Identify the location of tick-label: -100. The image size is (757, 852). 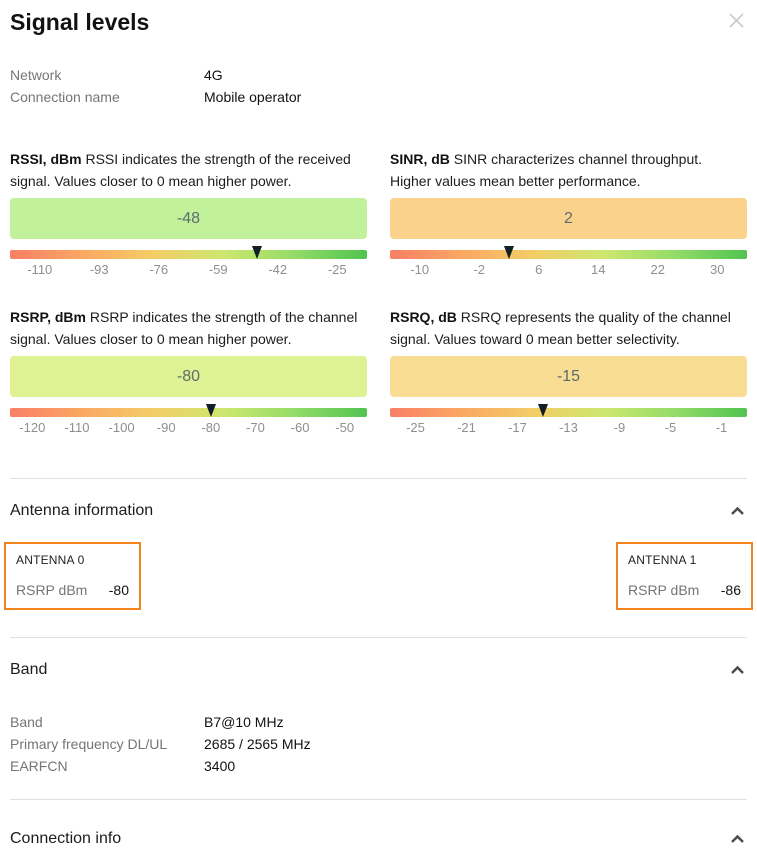
(121, 427).